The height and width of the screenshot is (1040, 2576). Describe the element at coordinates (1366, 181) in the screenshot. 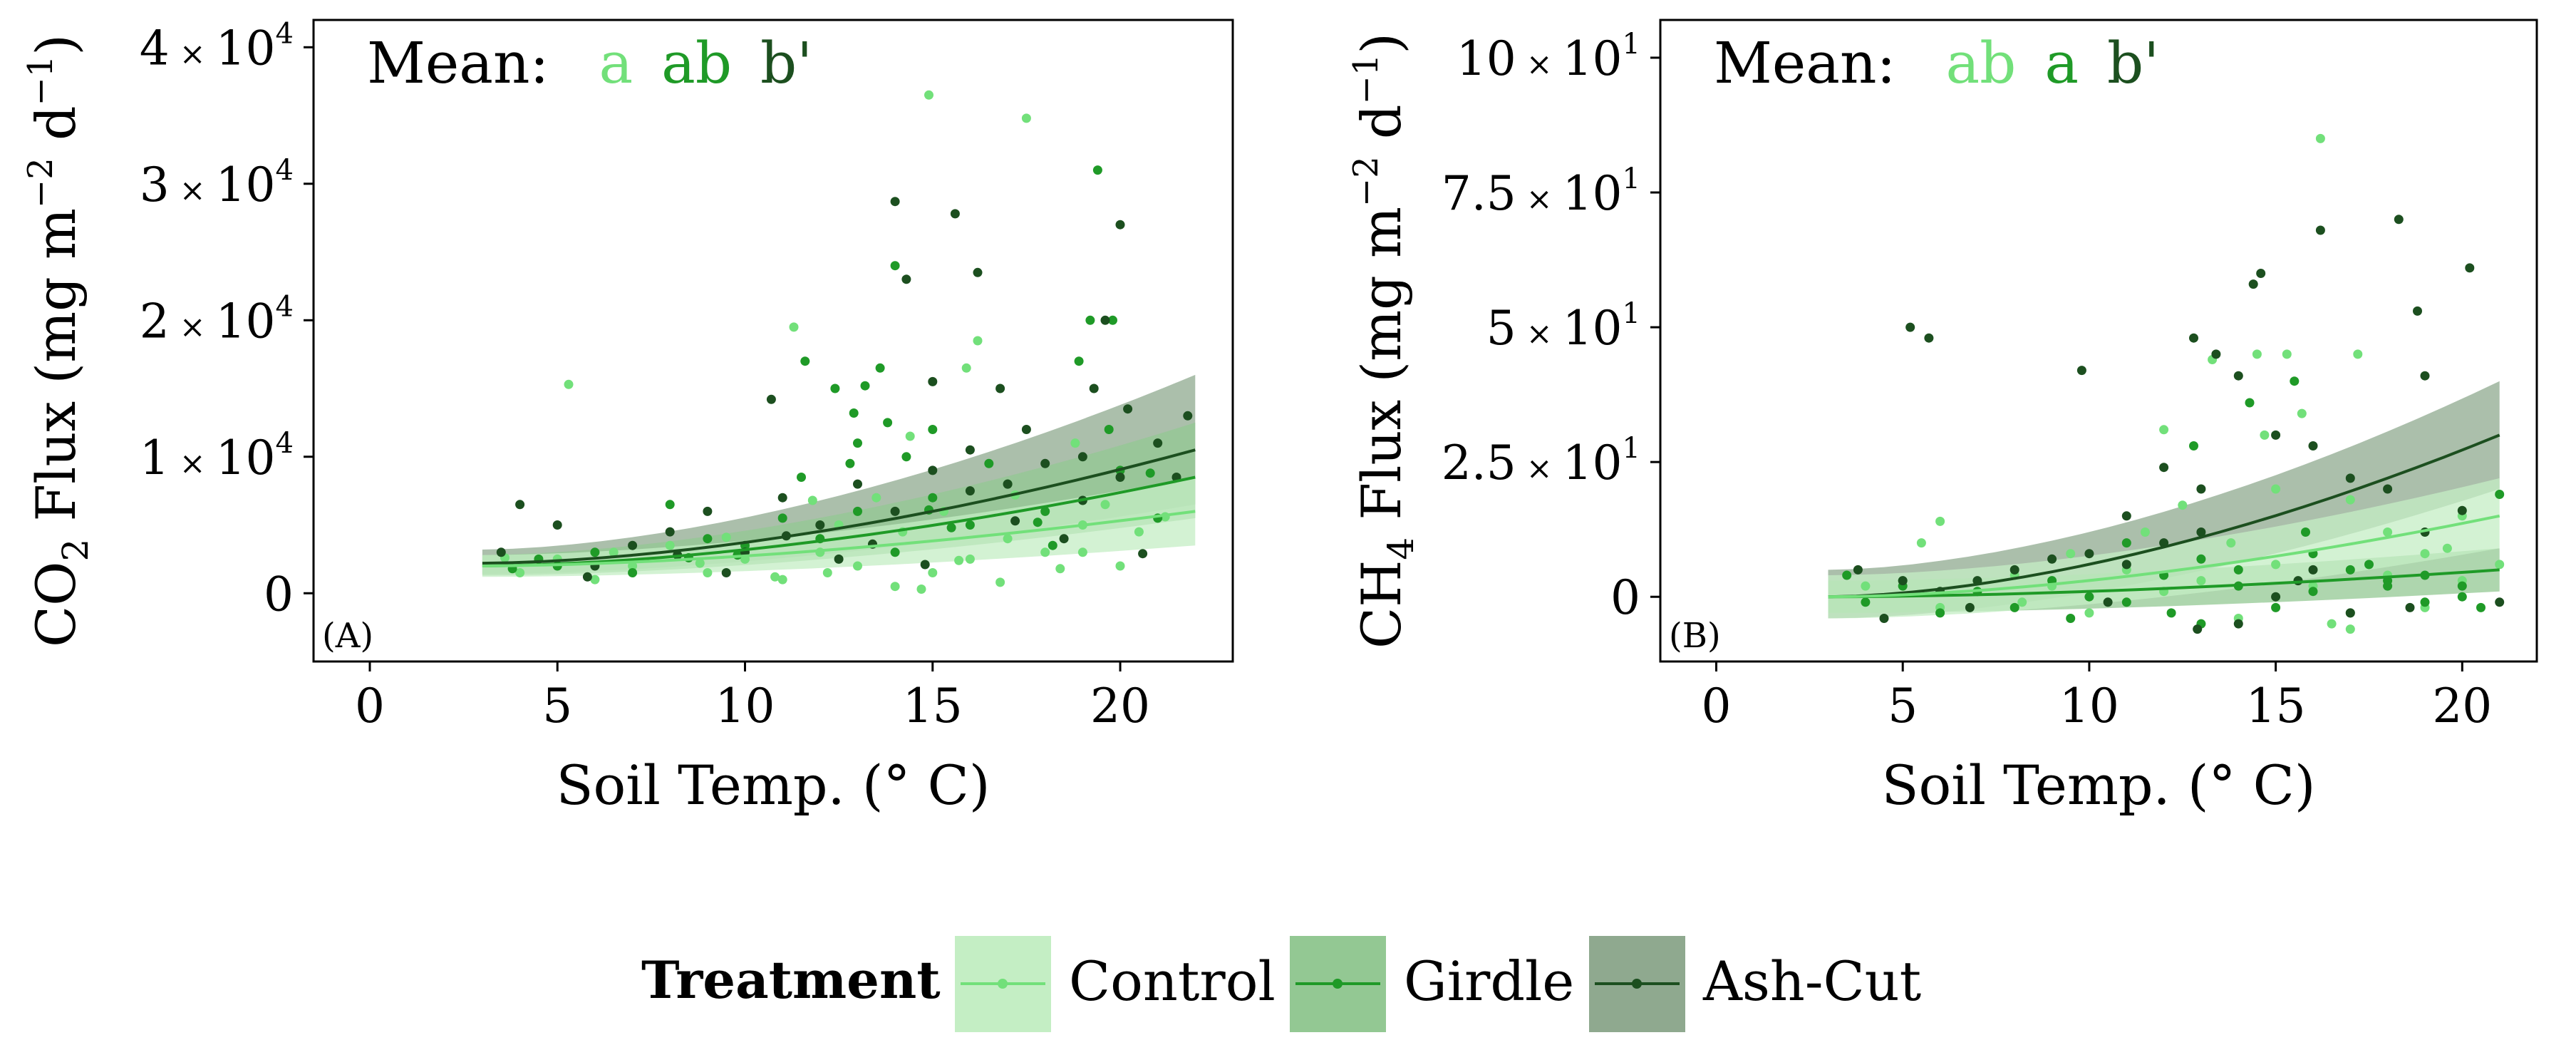

I see `ylabel-exponent-1: −2` at that location.